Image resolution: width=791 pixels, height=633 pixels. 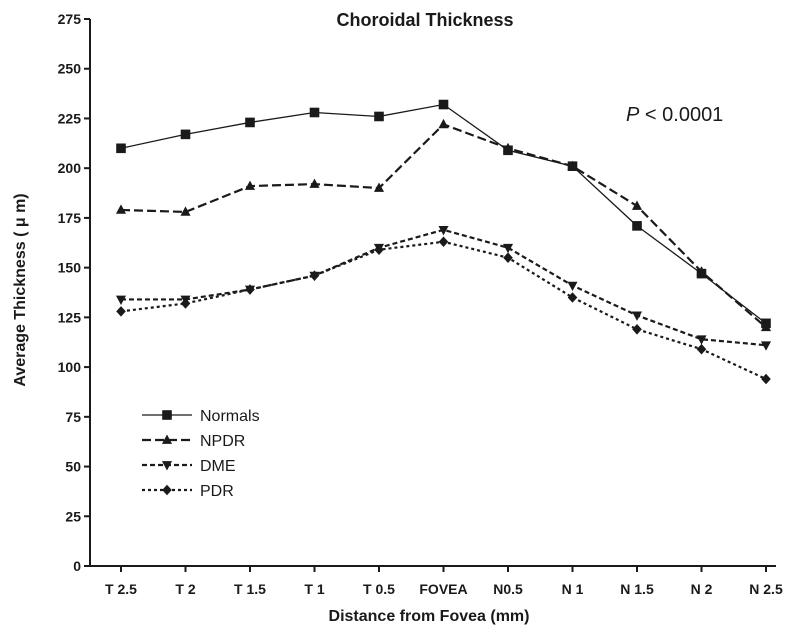 What do you see at coordinates (77, 566) in the screenshot?
I see `y-tick-label: 0` at bounding box center [77, 566].